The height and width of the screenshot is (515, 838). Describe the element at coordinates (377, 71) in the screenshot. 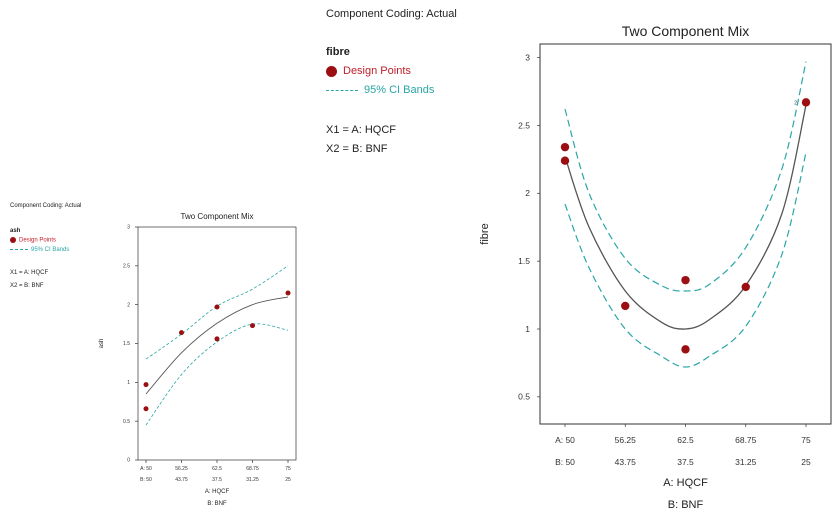

I see `large-legend-design-points-label: Design Points` at that location.